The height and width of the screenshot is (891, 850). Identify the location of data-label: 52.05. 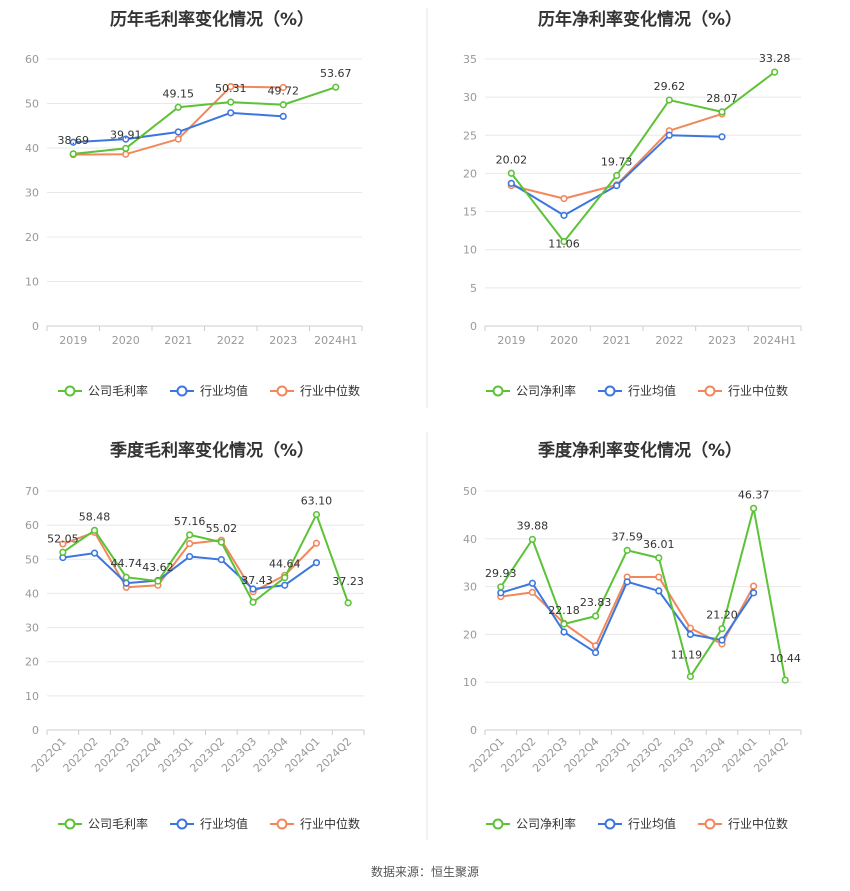
(63, 538).